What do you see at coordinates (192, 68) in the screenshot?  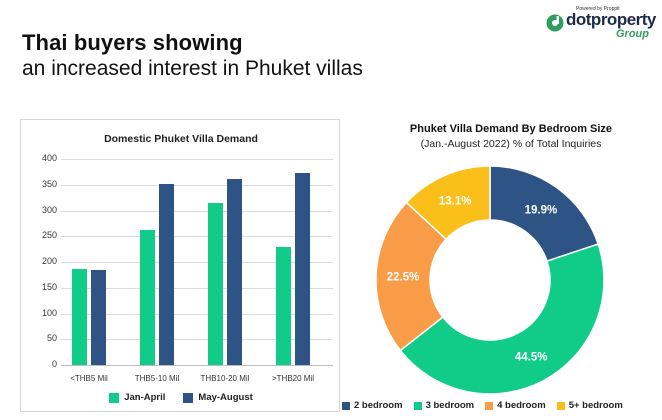 I see `headline-subtitle: an increased interest in Phuket villas` at bounding box center [192, 68].